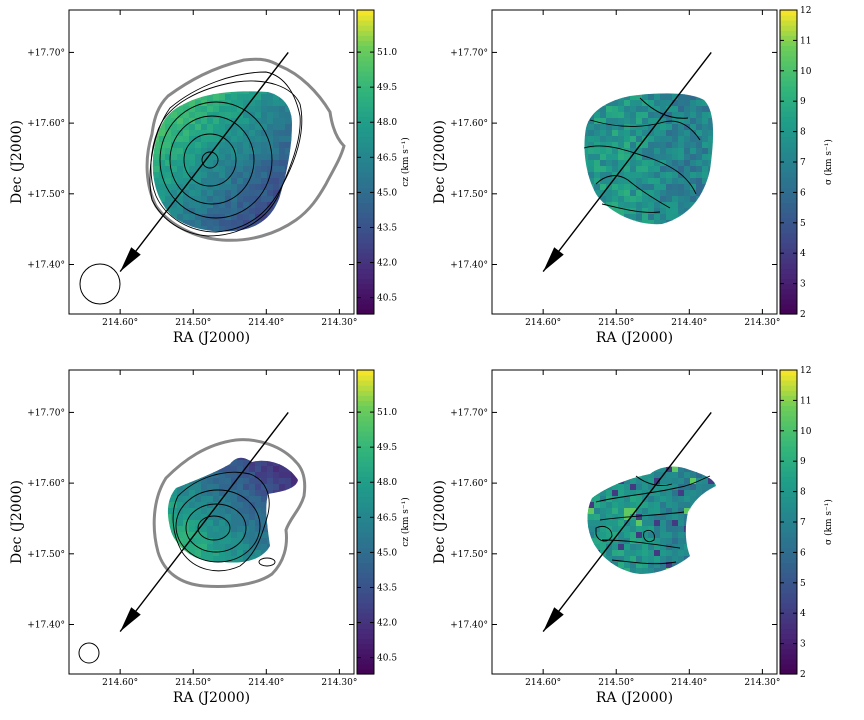 This screenshot has width=864, height=720. What do you see at coordinates (130, 259) in the screenshot?
I see `major-axis-arrowhead` at bounding box center [130, 259].